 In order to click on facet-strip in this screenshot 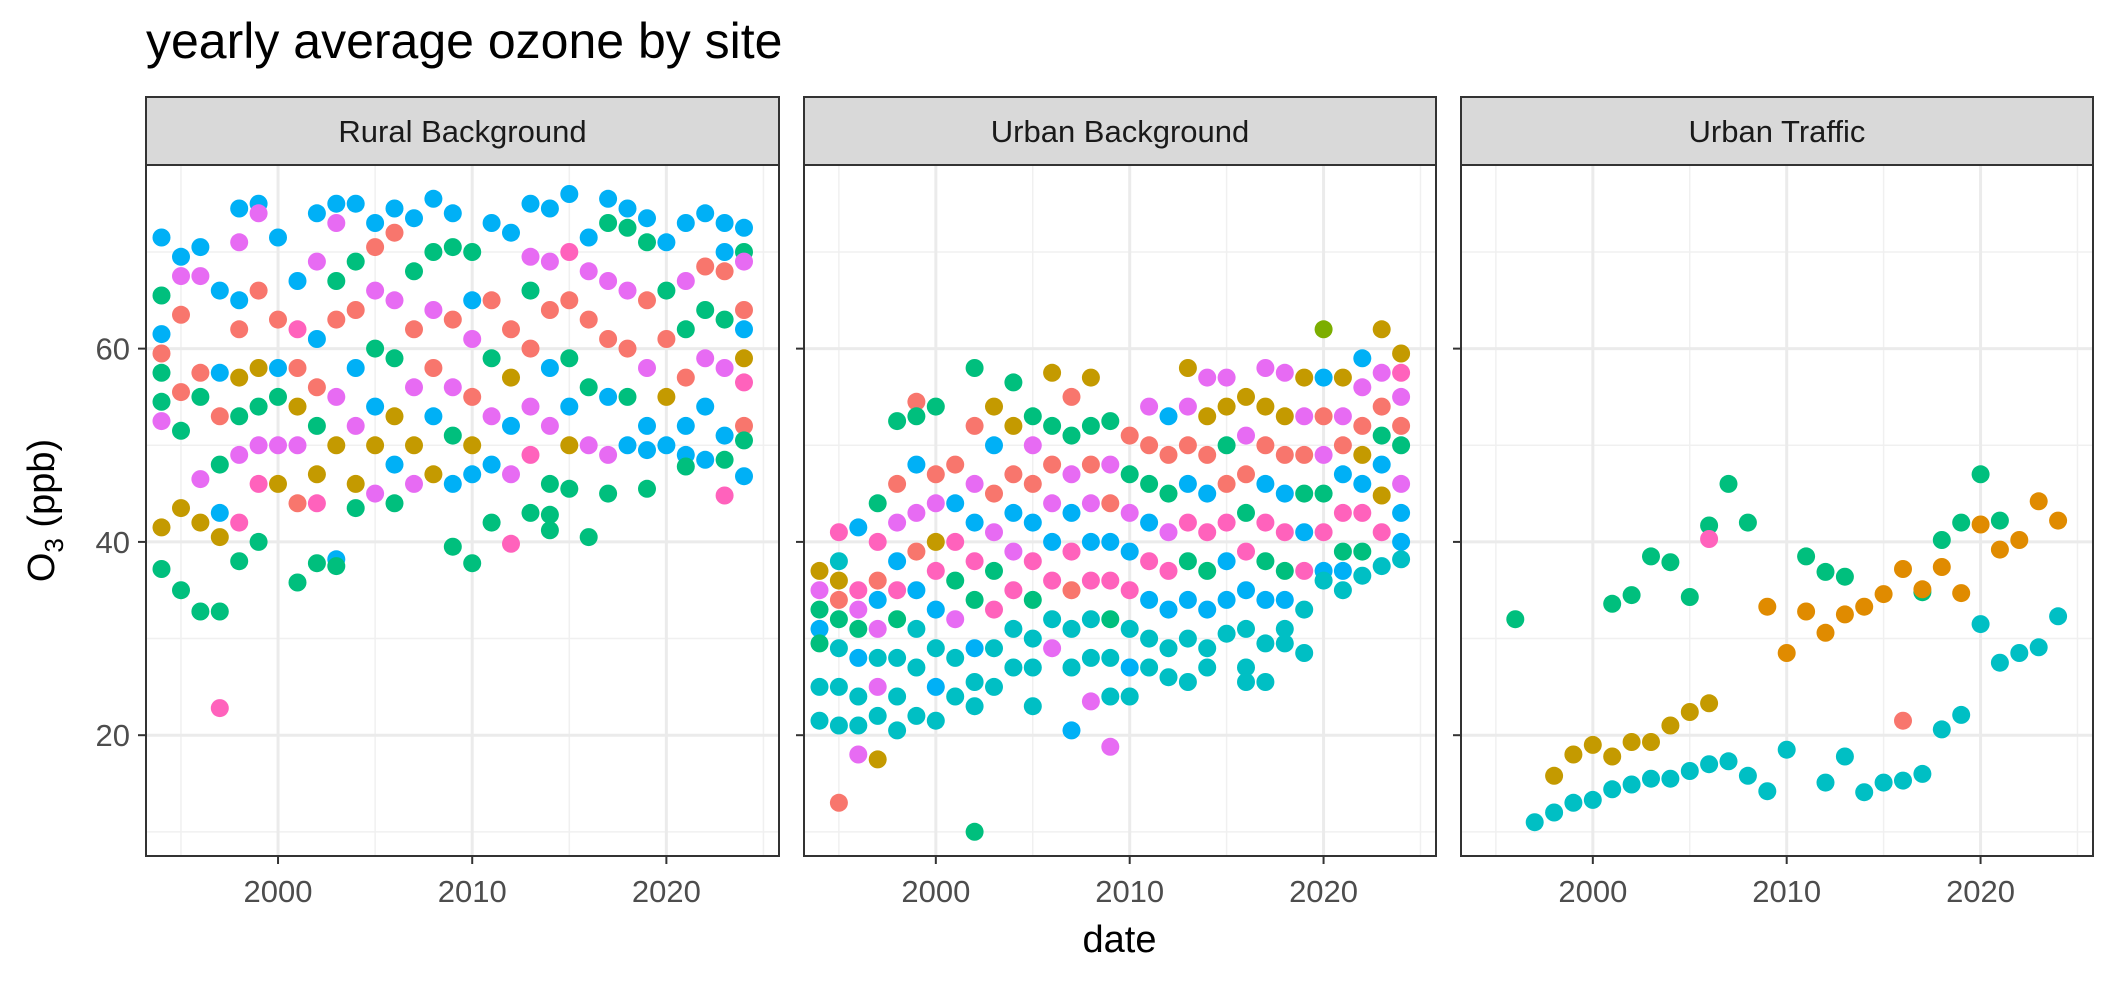, I will do `click(1777, 131)`.